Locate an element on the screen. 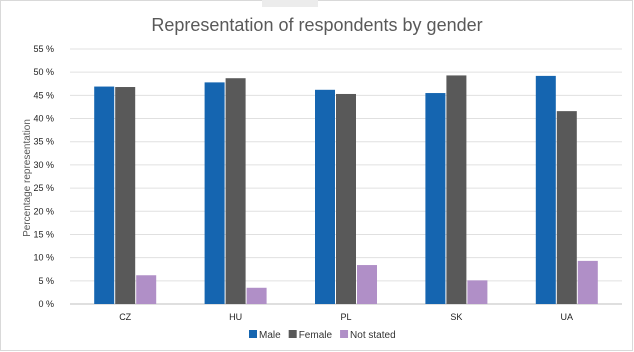 The width and height of the screenshot is (634, 352). legend: Male Female Not stated is located at coordinates (322, 335).